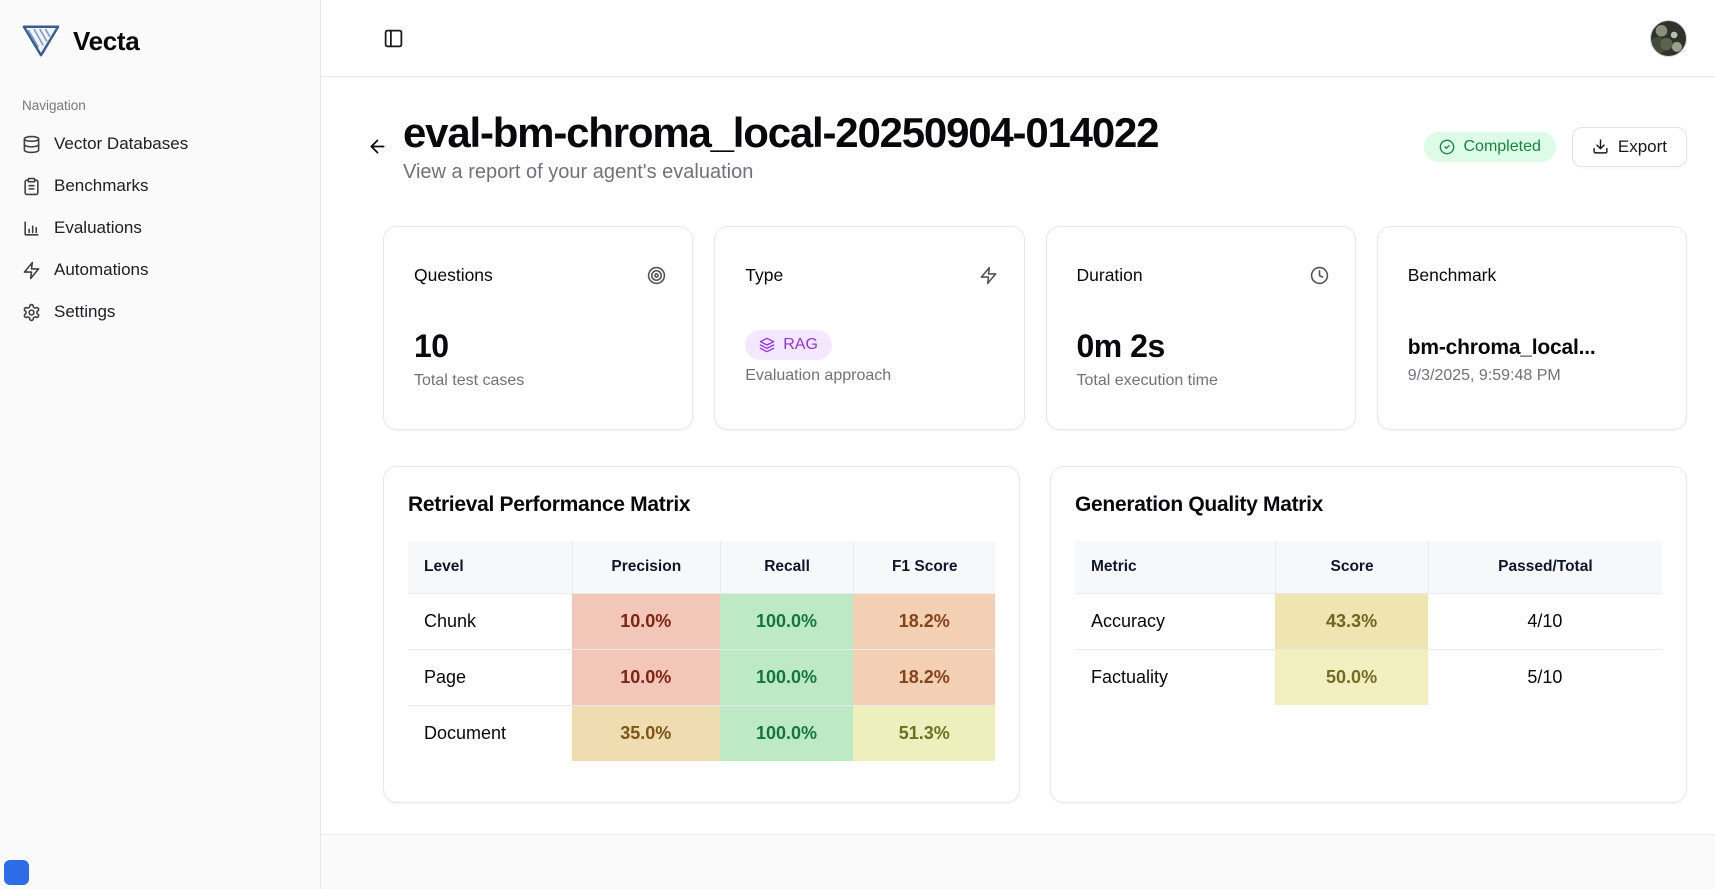  I want to click on brand: Vecta, so click(160, 30).